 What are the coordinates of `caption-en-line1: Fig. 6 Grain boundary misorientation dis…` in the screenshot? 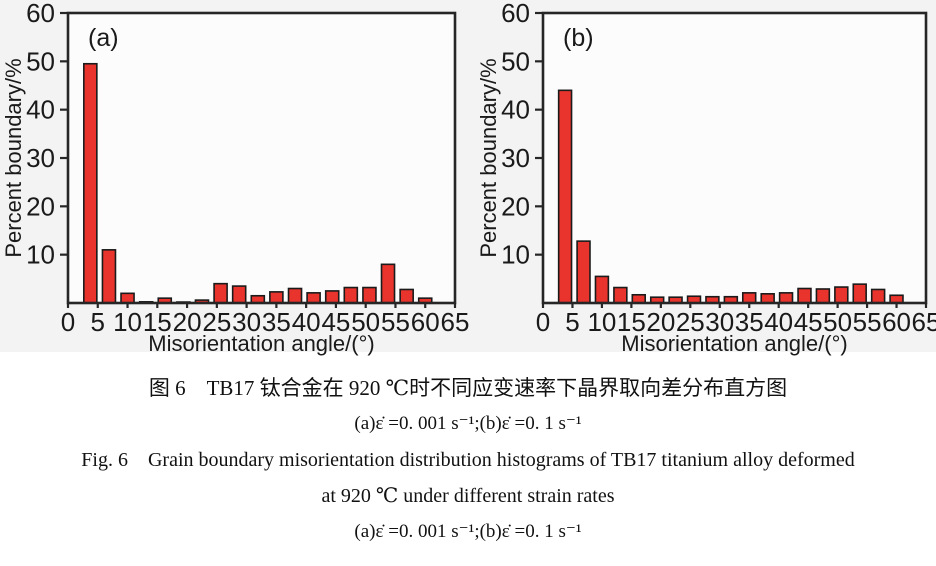 It's located at (468, 460).